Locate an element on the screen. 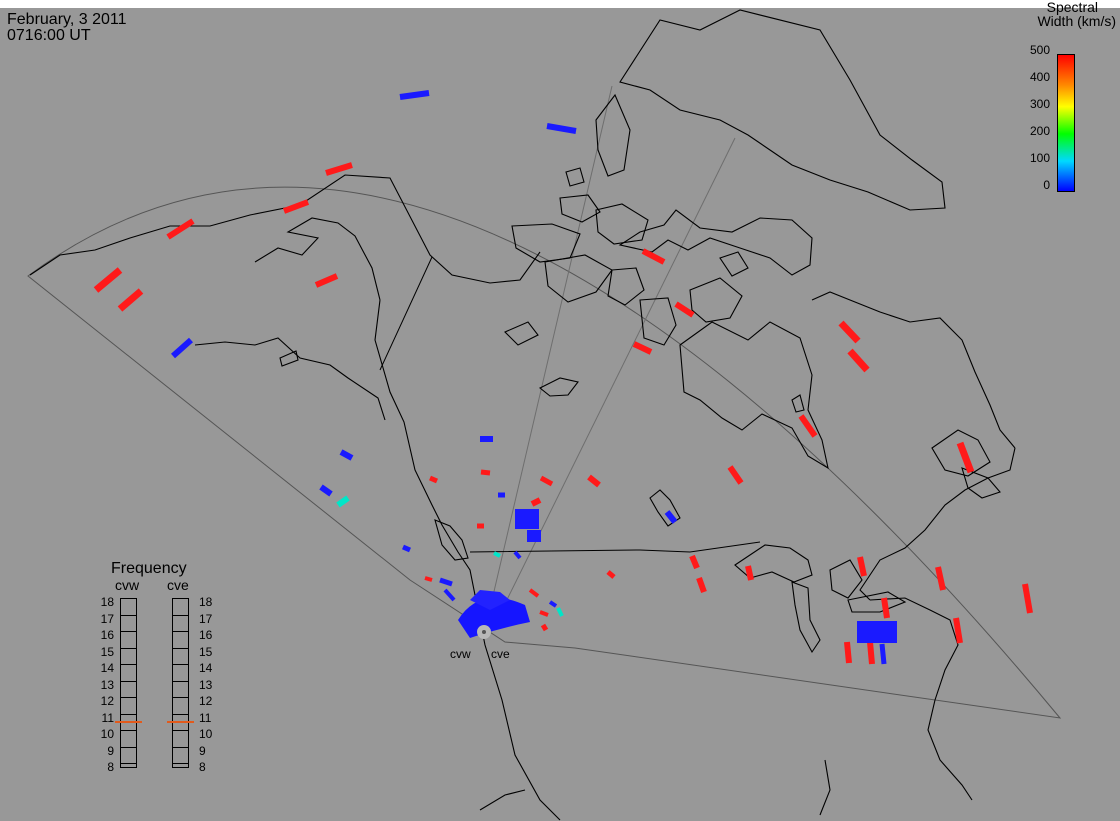 Image resolution: width=1120 pixels, height=821 pixels. colorbar-title-line2: Width (km/s) is located at coordinates (1076, 21).